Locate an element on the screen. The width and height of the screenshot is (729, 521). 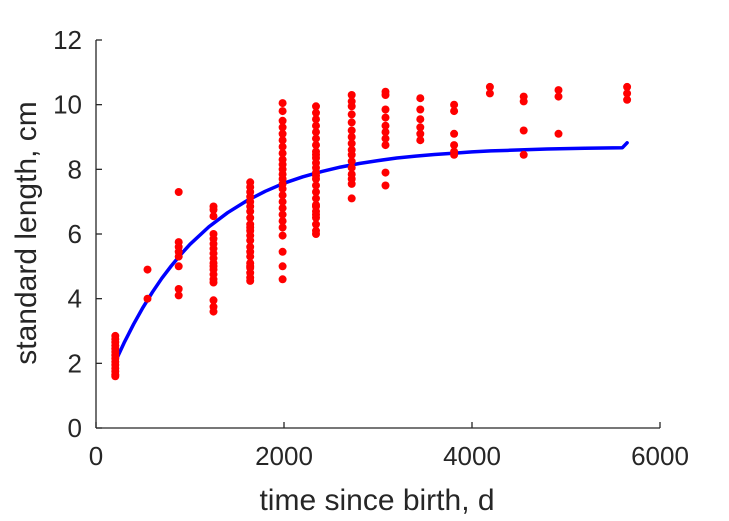
x-tick-label: 4000 is located at coordinates (472, 456).